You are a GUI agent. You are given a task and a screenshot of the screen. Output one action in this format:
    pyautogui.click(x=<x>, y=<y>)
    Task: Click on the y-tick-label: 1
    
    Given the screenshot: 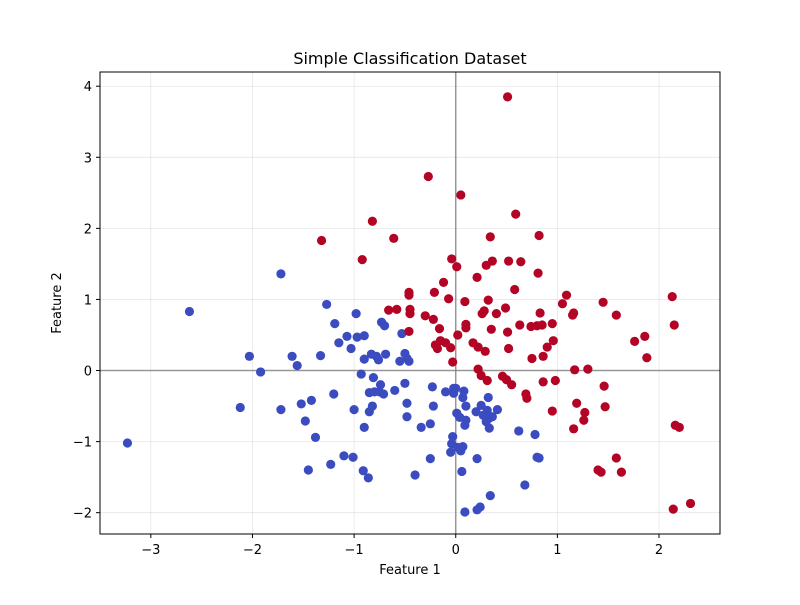 What is the action you would take?
    pyautogui.click(x=88, y=300)
    